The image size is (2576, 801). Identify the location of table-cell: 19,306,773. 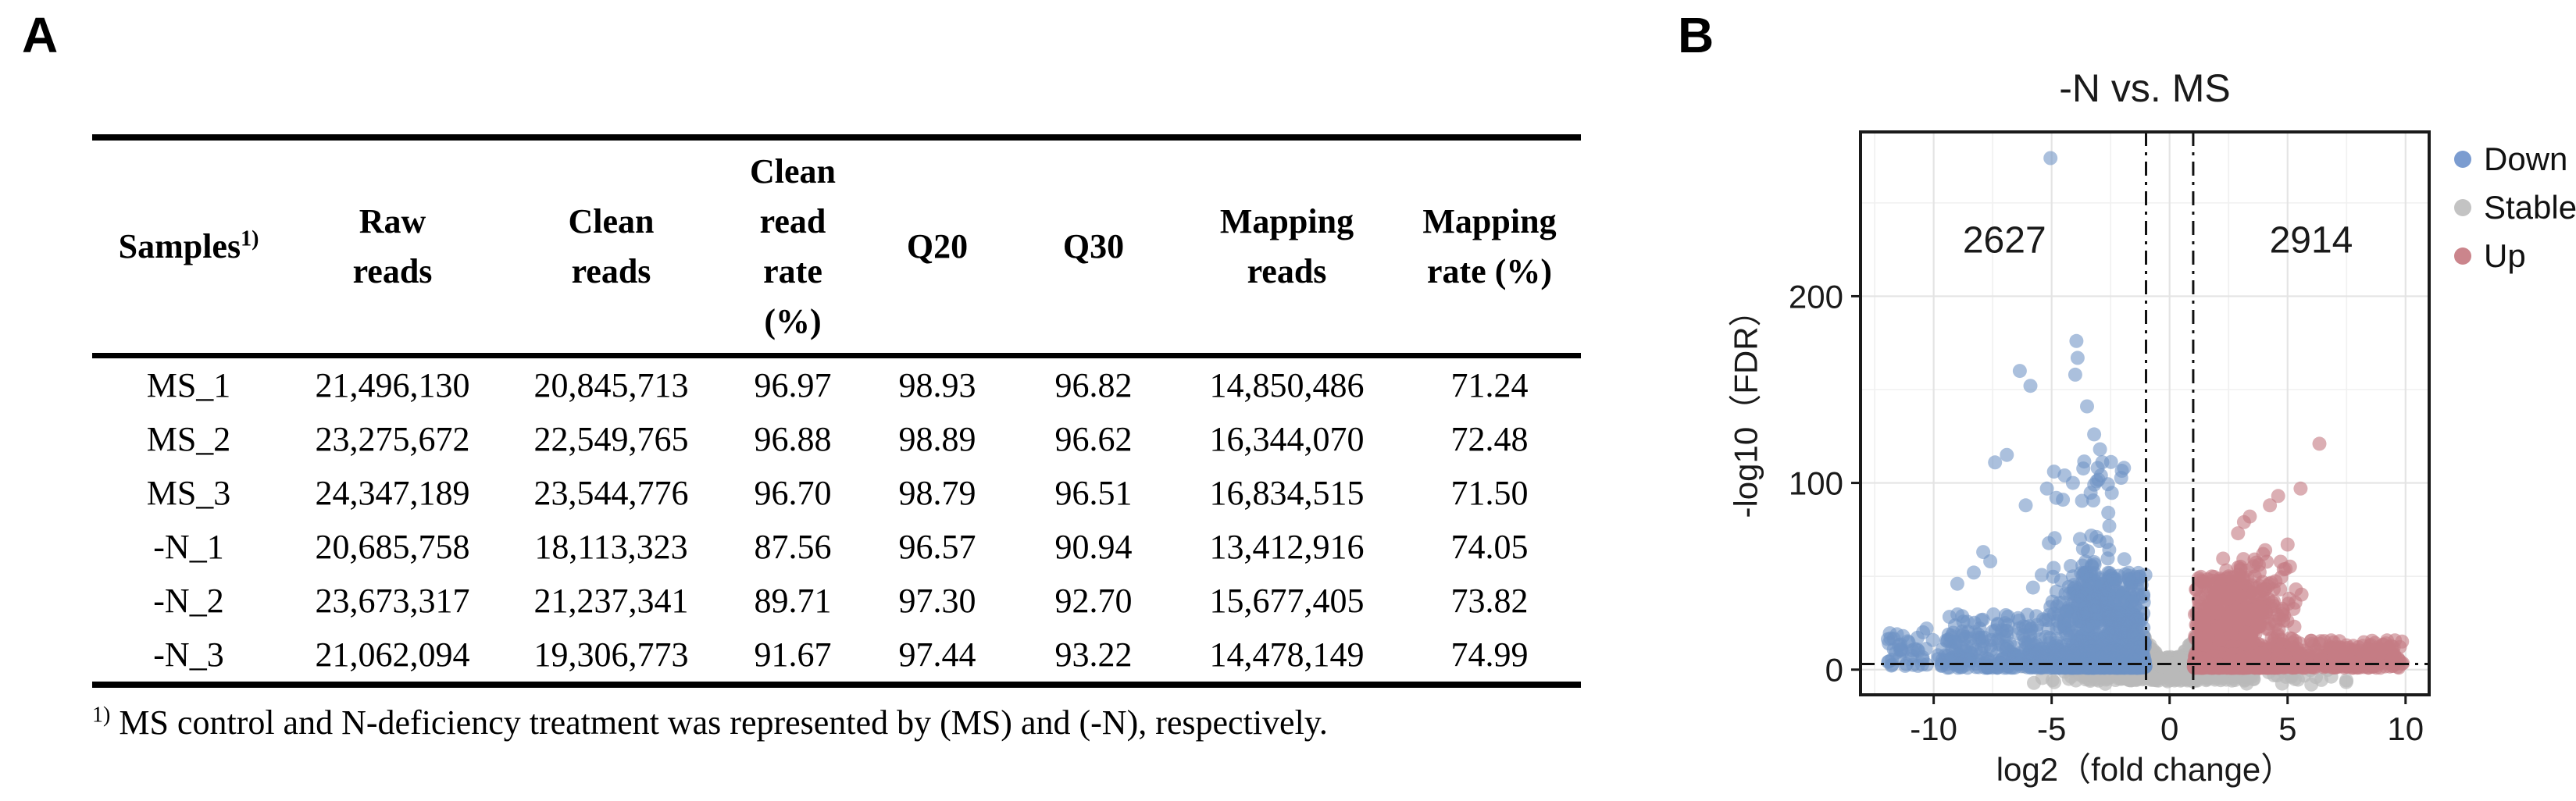
(611, 654).